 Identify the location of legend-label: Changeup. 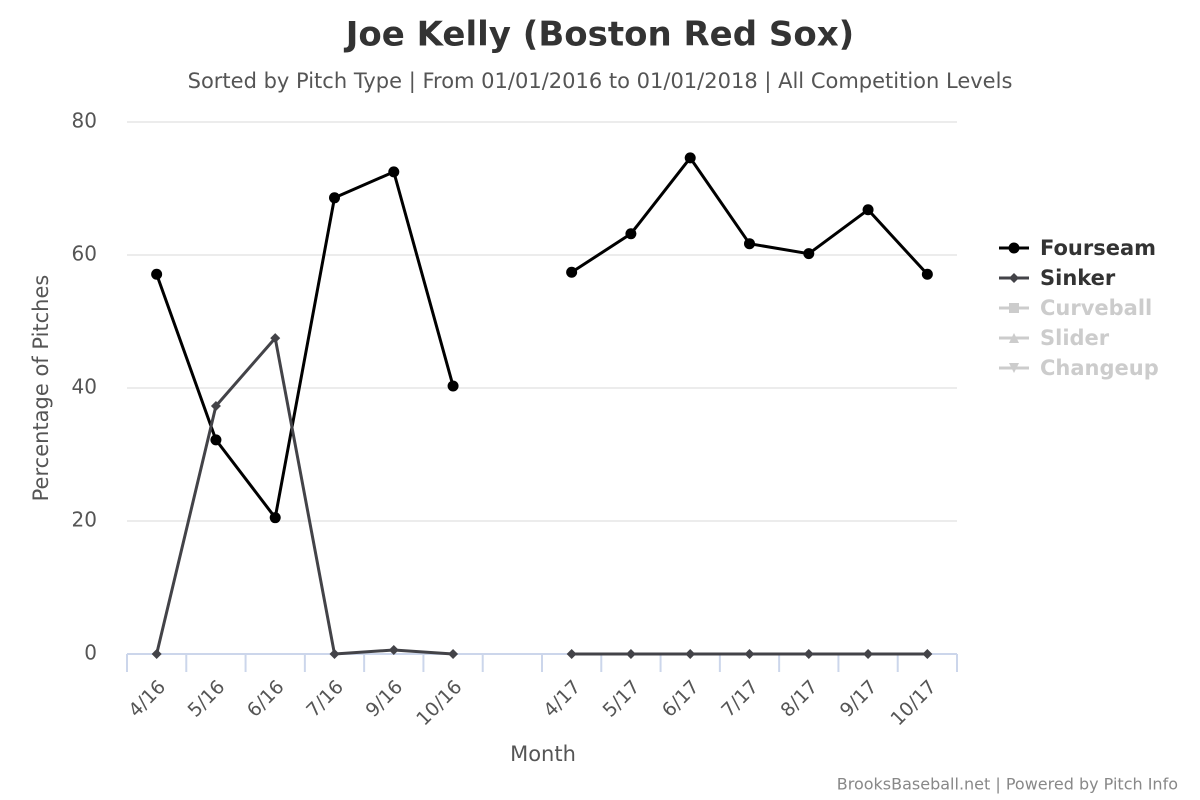
(1099, 368).